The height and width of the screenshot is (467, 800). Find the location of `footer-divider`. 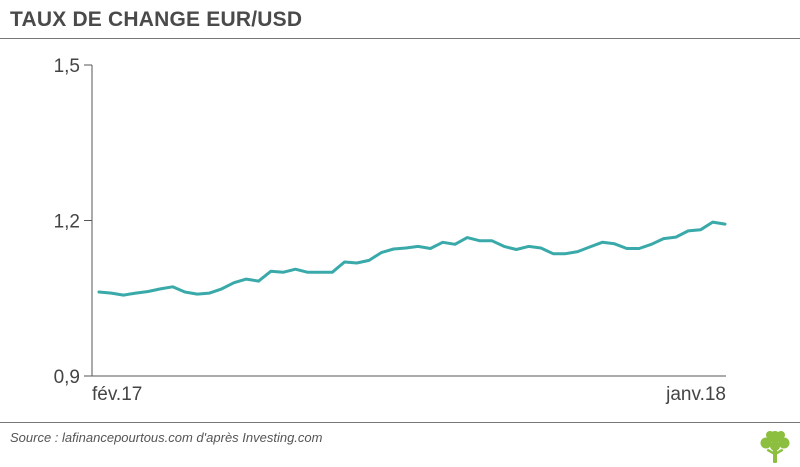

footer-divider is located at coordinates (400, 422).